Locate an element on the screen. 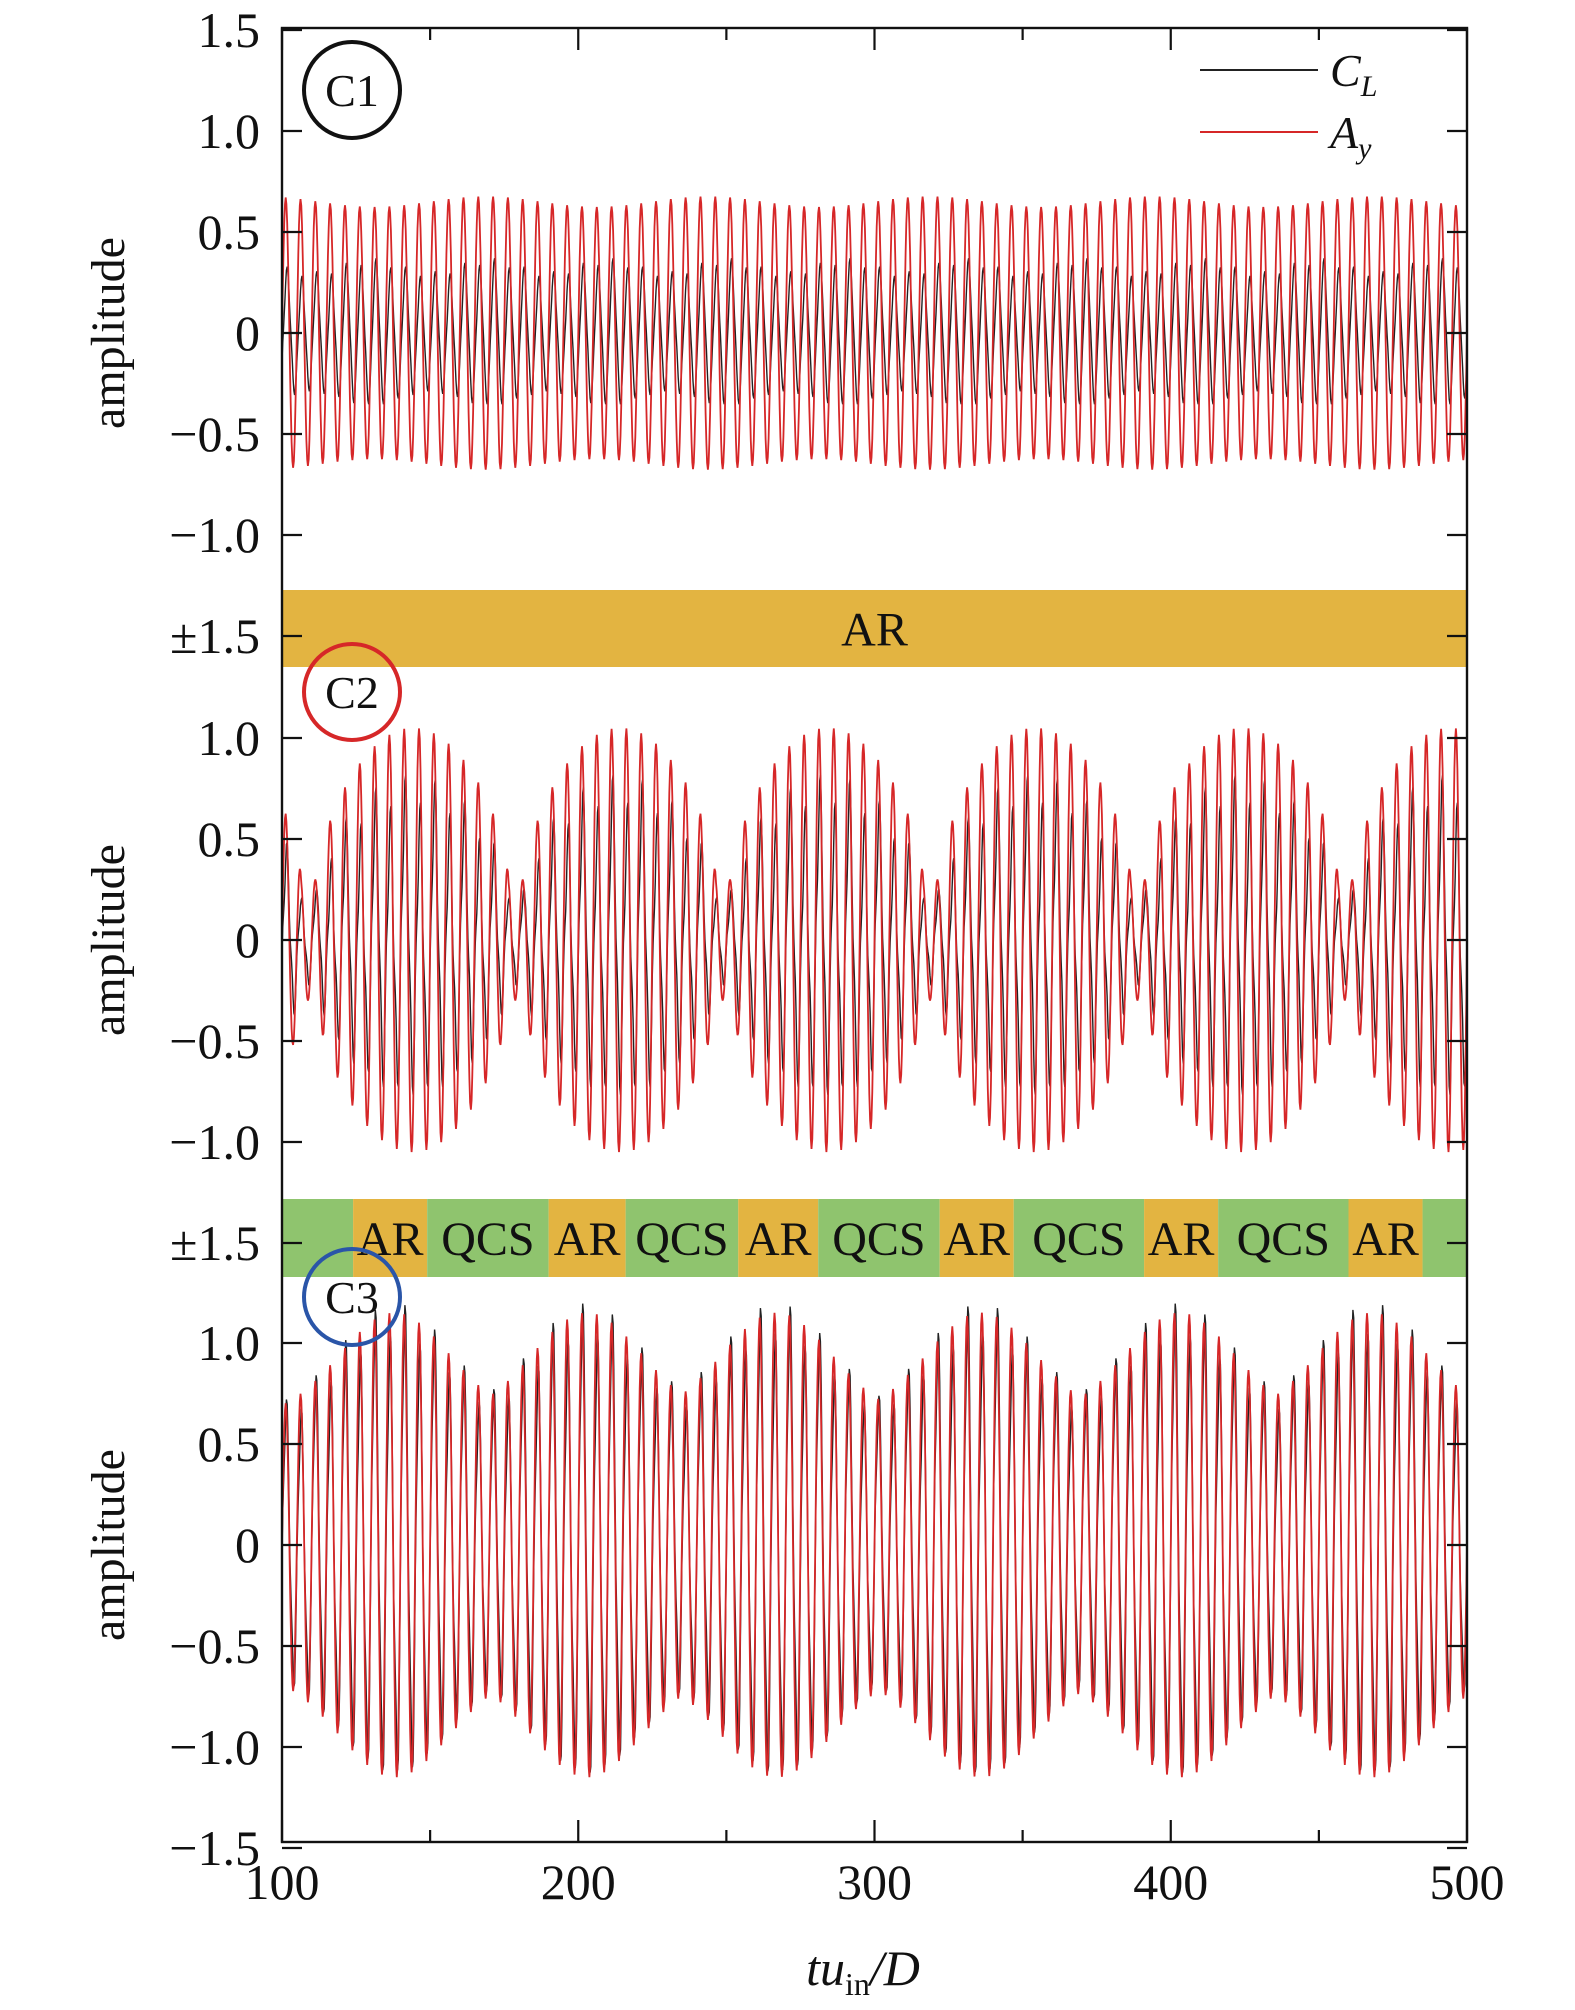 This screenshot has height=2010, width=1575. band-label-2-4: QCS is located at coordinates (681, 1239).